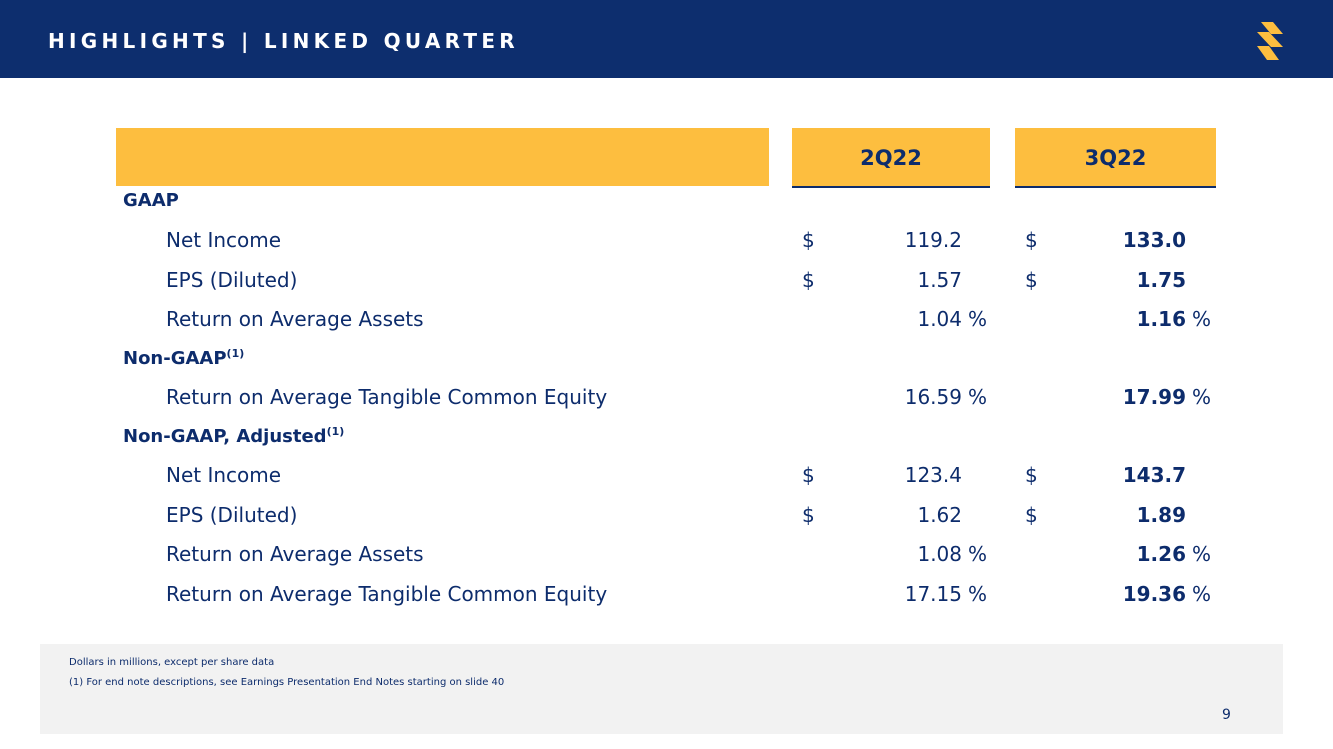 The image size is (1333, 749). Describe the element at coordinates (933, 397) in the screenshot. I see `value-2q22: 16.59` at that location.